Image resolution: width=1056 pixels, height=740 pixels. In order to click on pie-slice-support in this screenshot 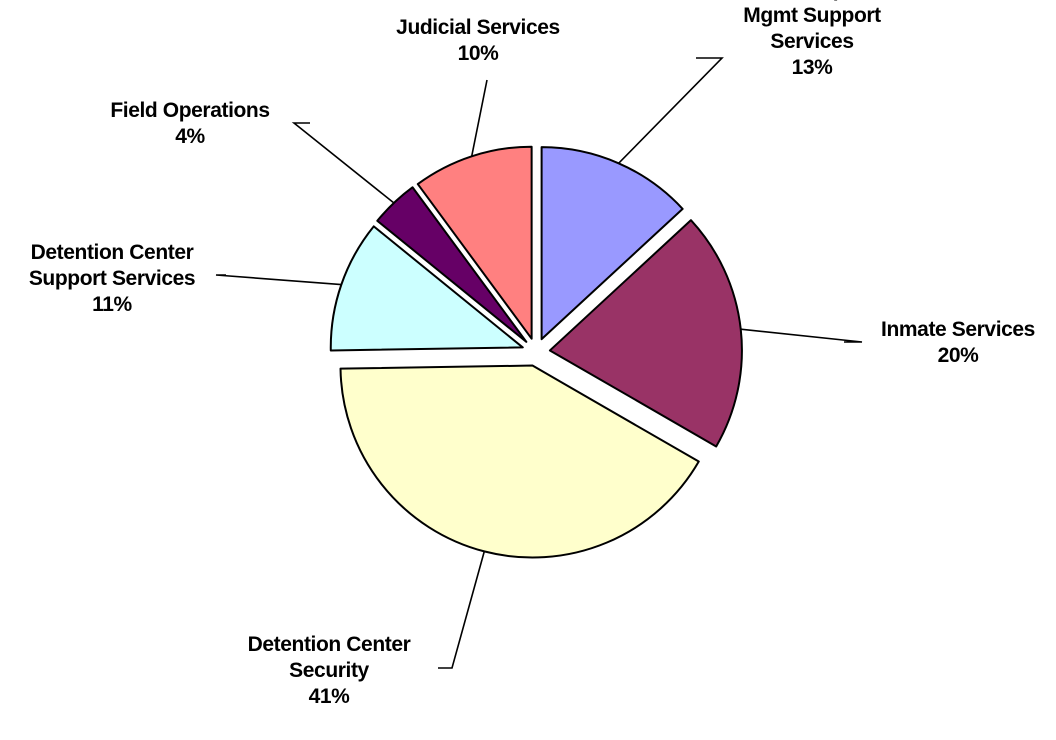, I will do `click(426, 288)`.